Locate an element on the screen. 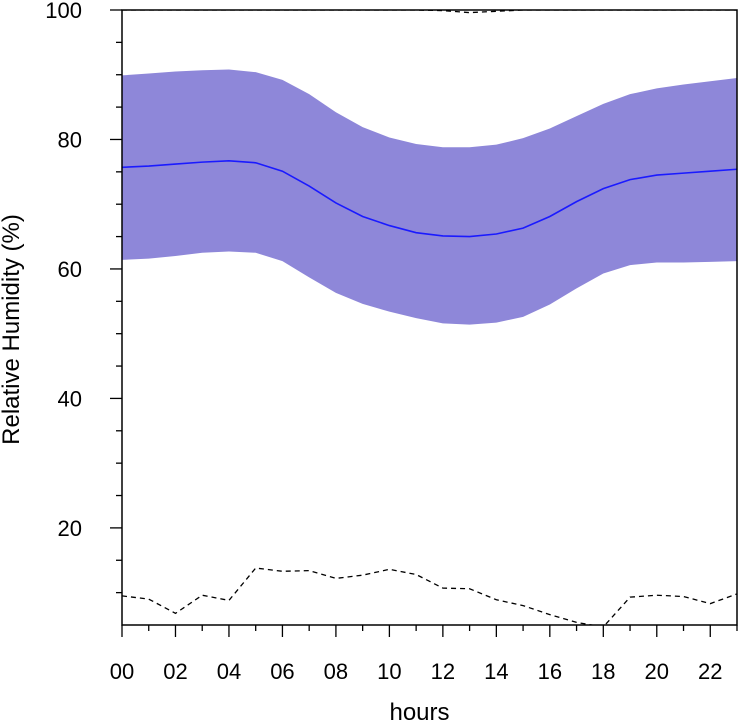  x-tick-label: 04 is located at coordinates (229, 671).